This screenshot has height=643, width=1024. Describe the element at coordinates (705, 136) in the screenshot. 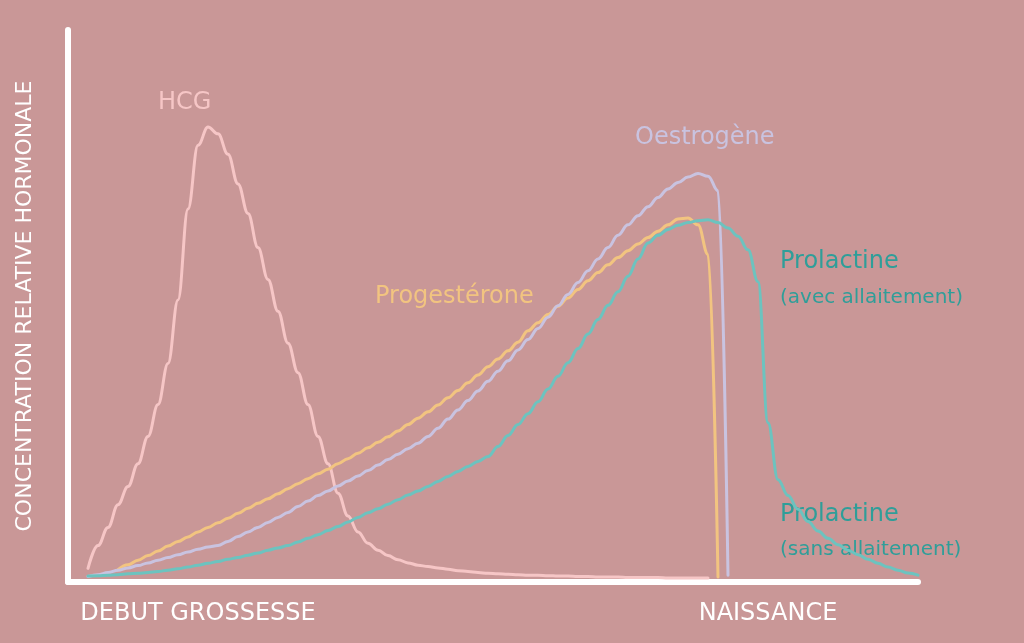

I see `series-label: Oestrogène` at that location.